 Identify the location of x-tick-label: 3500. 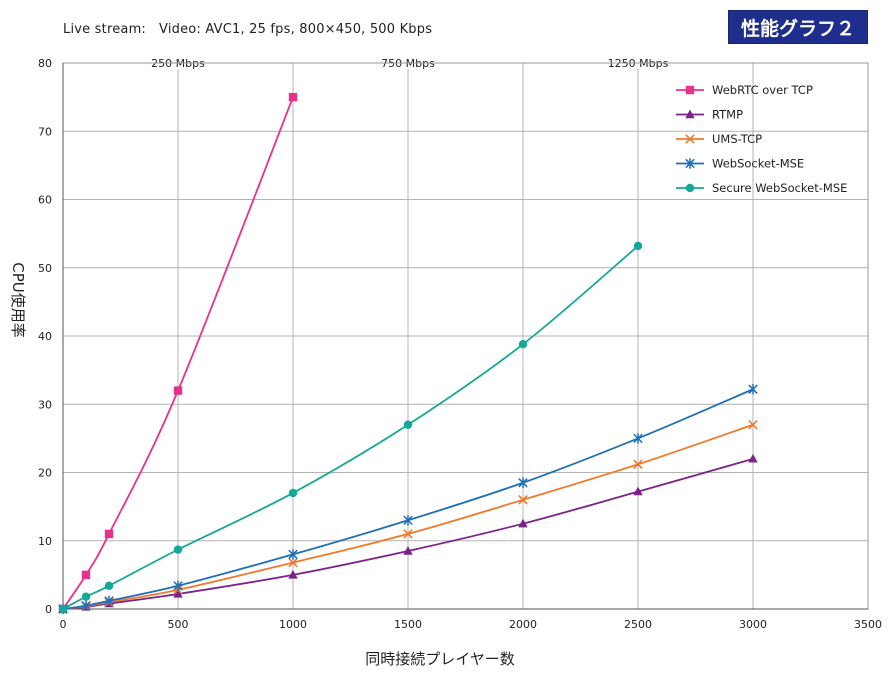
(868, 624).